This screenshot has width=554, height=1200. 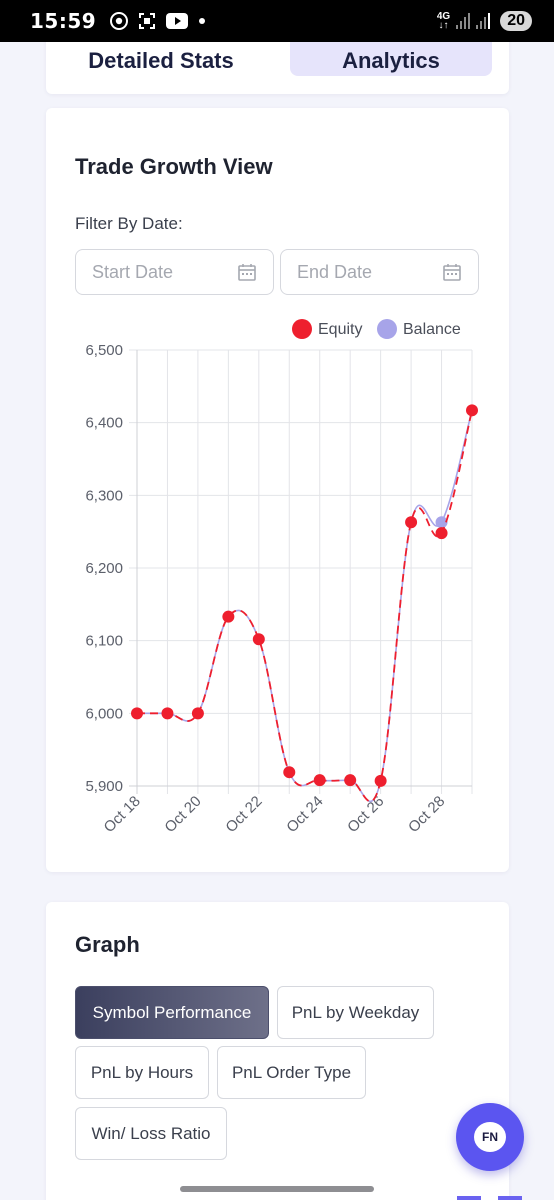 I want to click on x-tick-label: Oct 24, so click(x=304, y=814).